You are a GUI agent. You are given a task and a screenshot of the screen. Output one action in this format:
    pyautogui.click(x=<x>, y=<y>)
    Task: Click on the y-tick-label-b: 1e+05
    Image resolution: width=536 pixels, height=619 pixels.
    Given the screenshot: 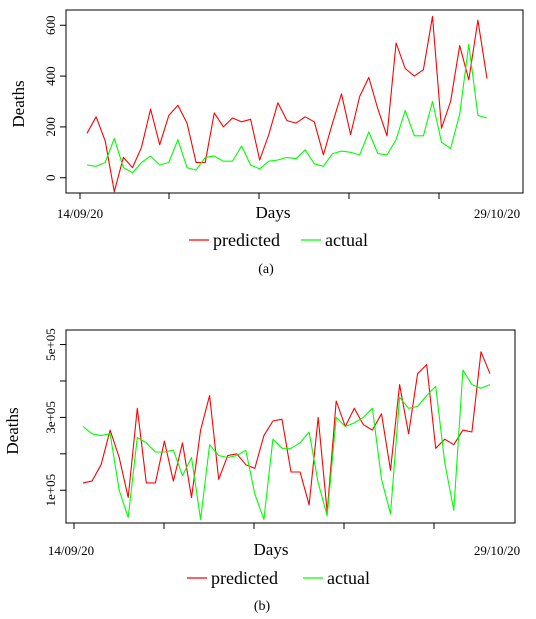 What is the action you would take?
    pyautogui.click(x=50, y=490)
    